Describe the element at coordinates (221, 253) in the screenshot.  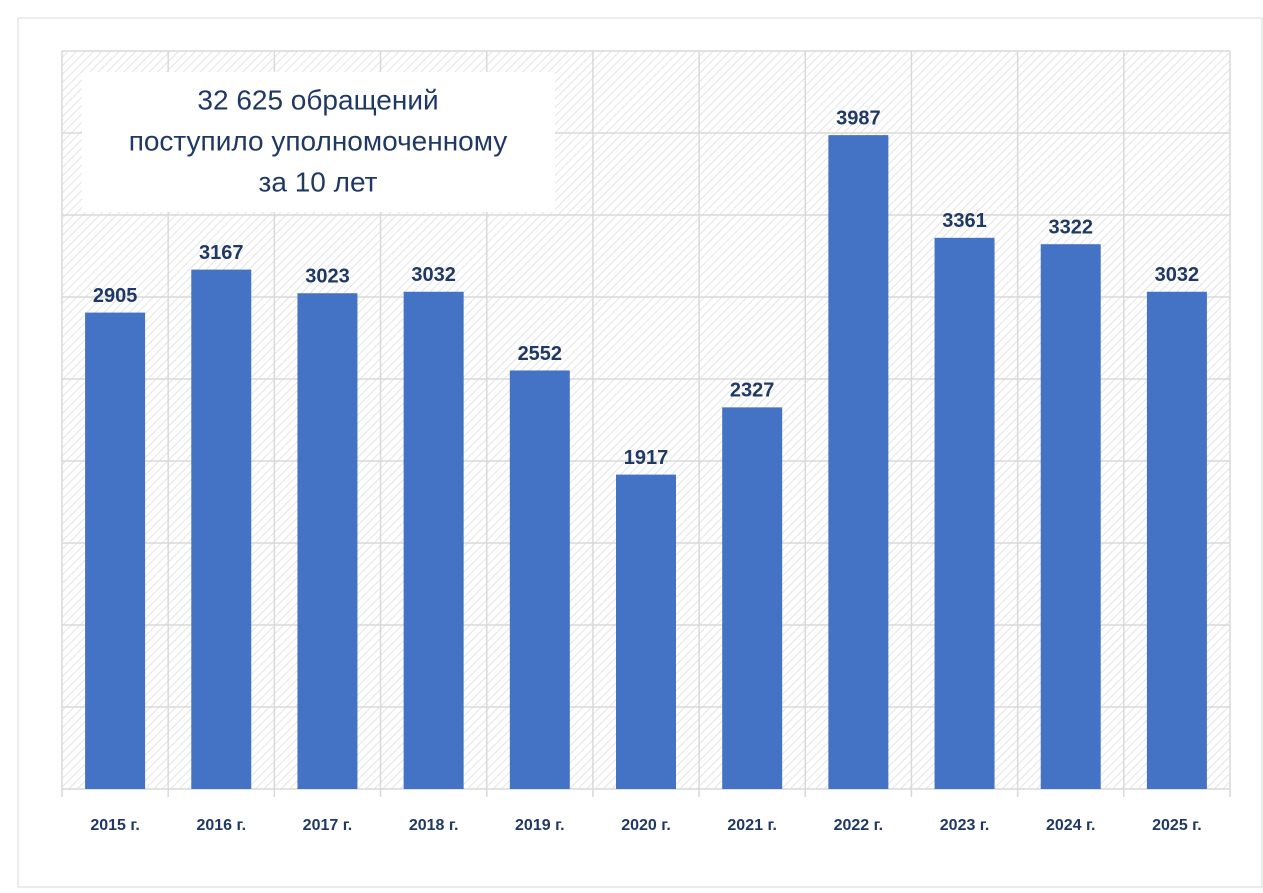
I see `value-label: 3167` at that location.